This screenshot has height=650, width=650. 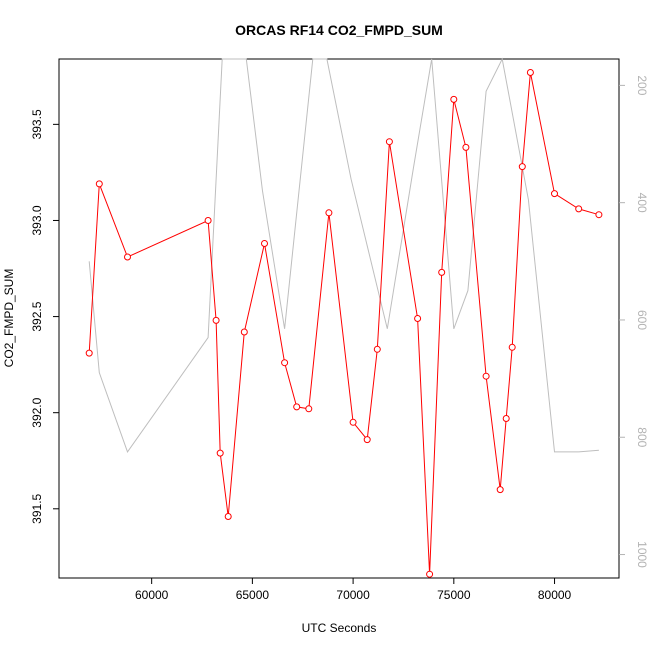 I want to click on chart-title: ORCAS RF14 CO2_FMPD_SUM, so click(x=339, y=30).